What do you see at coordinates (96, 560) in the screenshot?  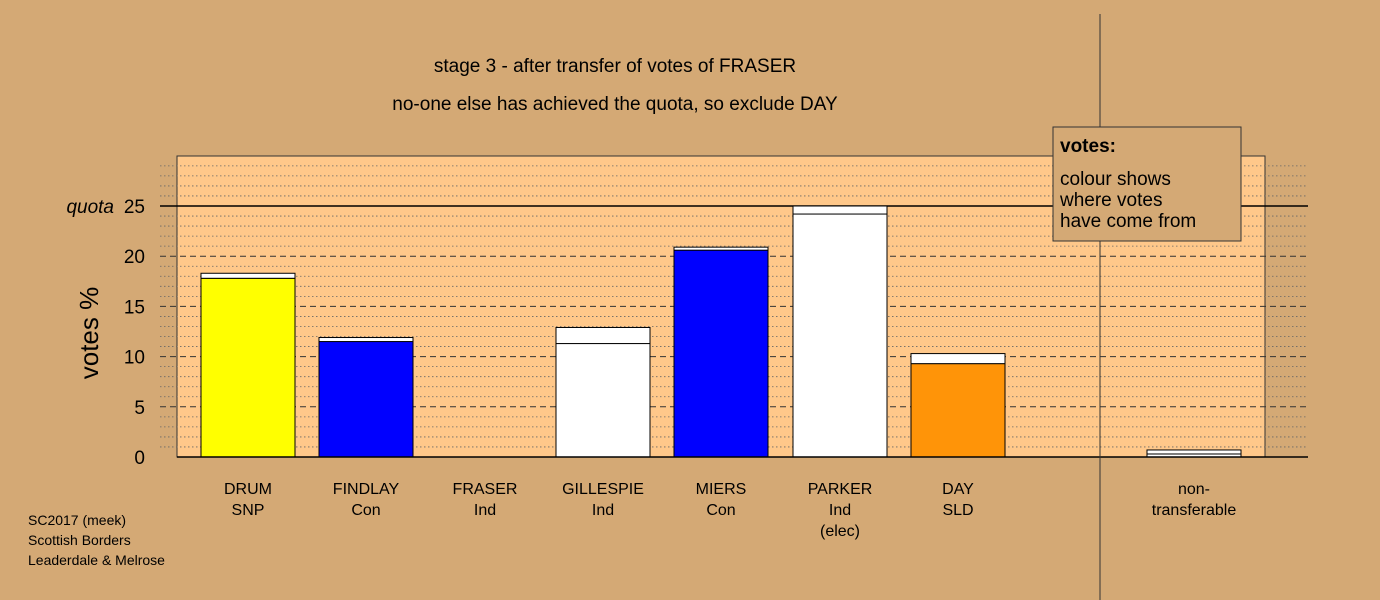 I see `footer-line-3: Leaderdale & Melrose` at bounding box center [96, 560].